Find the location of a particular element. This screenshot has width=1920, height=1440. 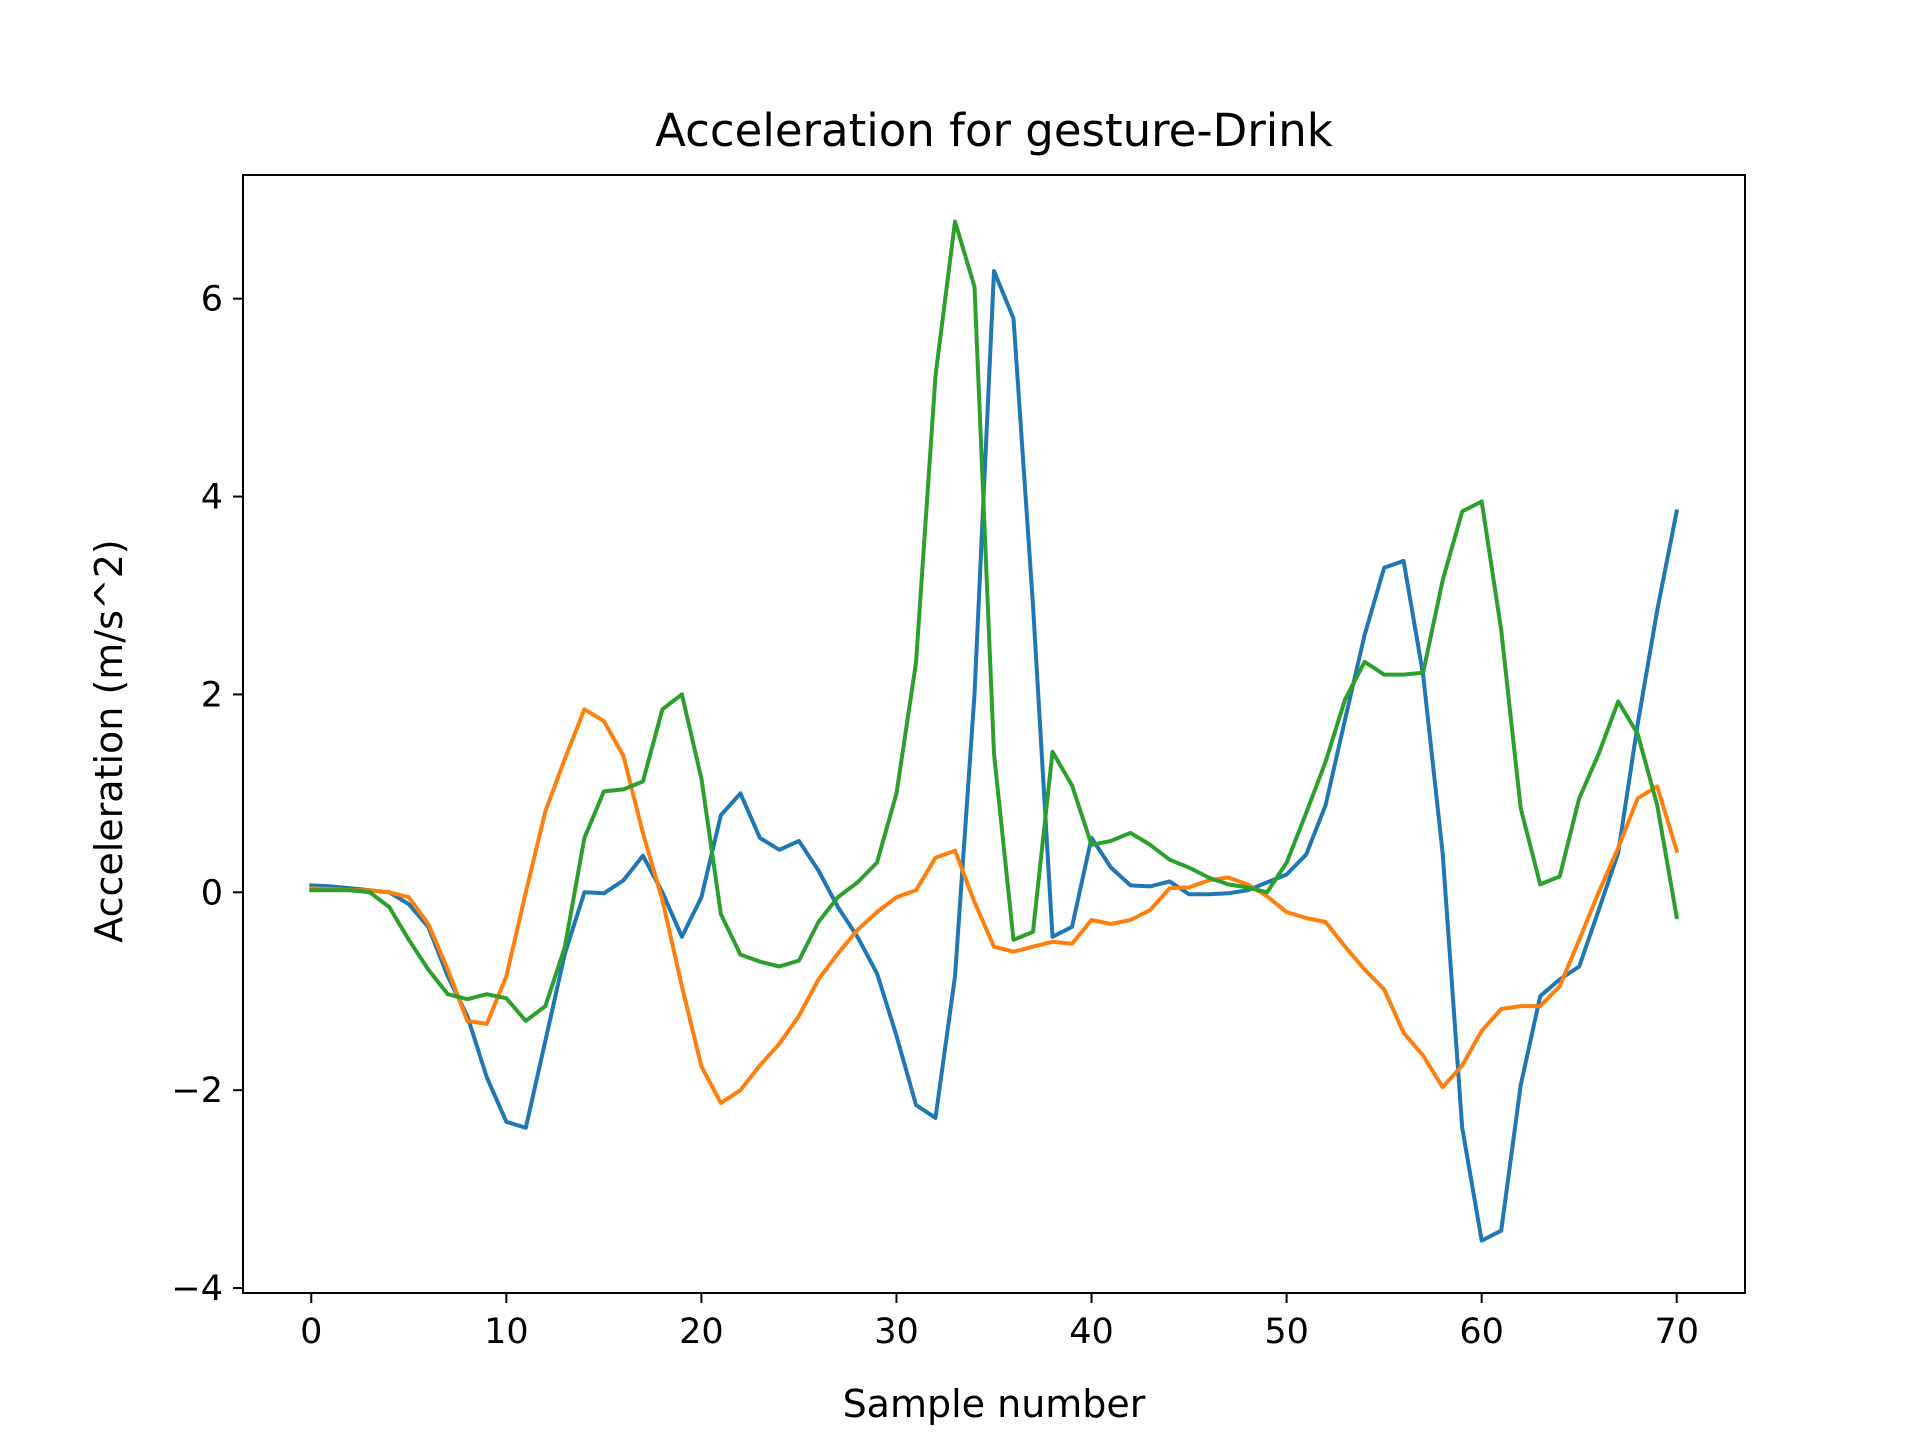

y-axis: −4 −2 0 2 4 6 is located at coordinates (207, 794).